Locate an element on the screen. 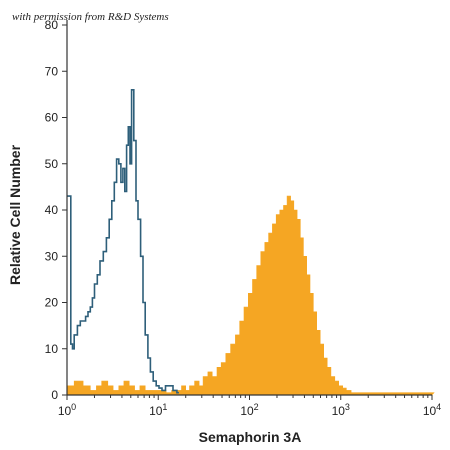  y-tick-label: 10 is located at coordinates (52, 349).